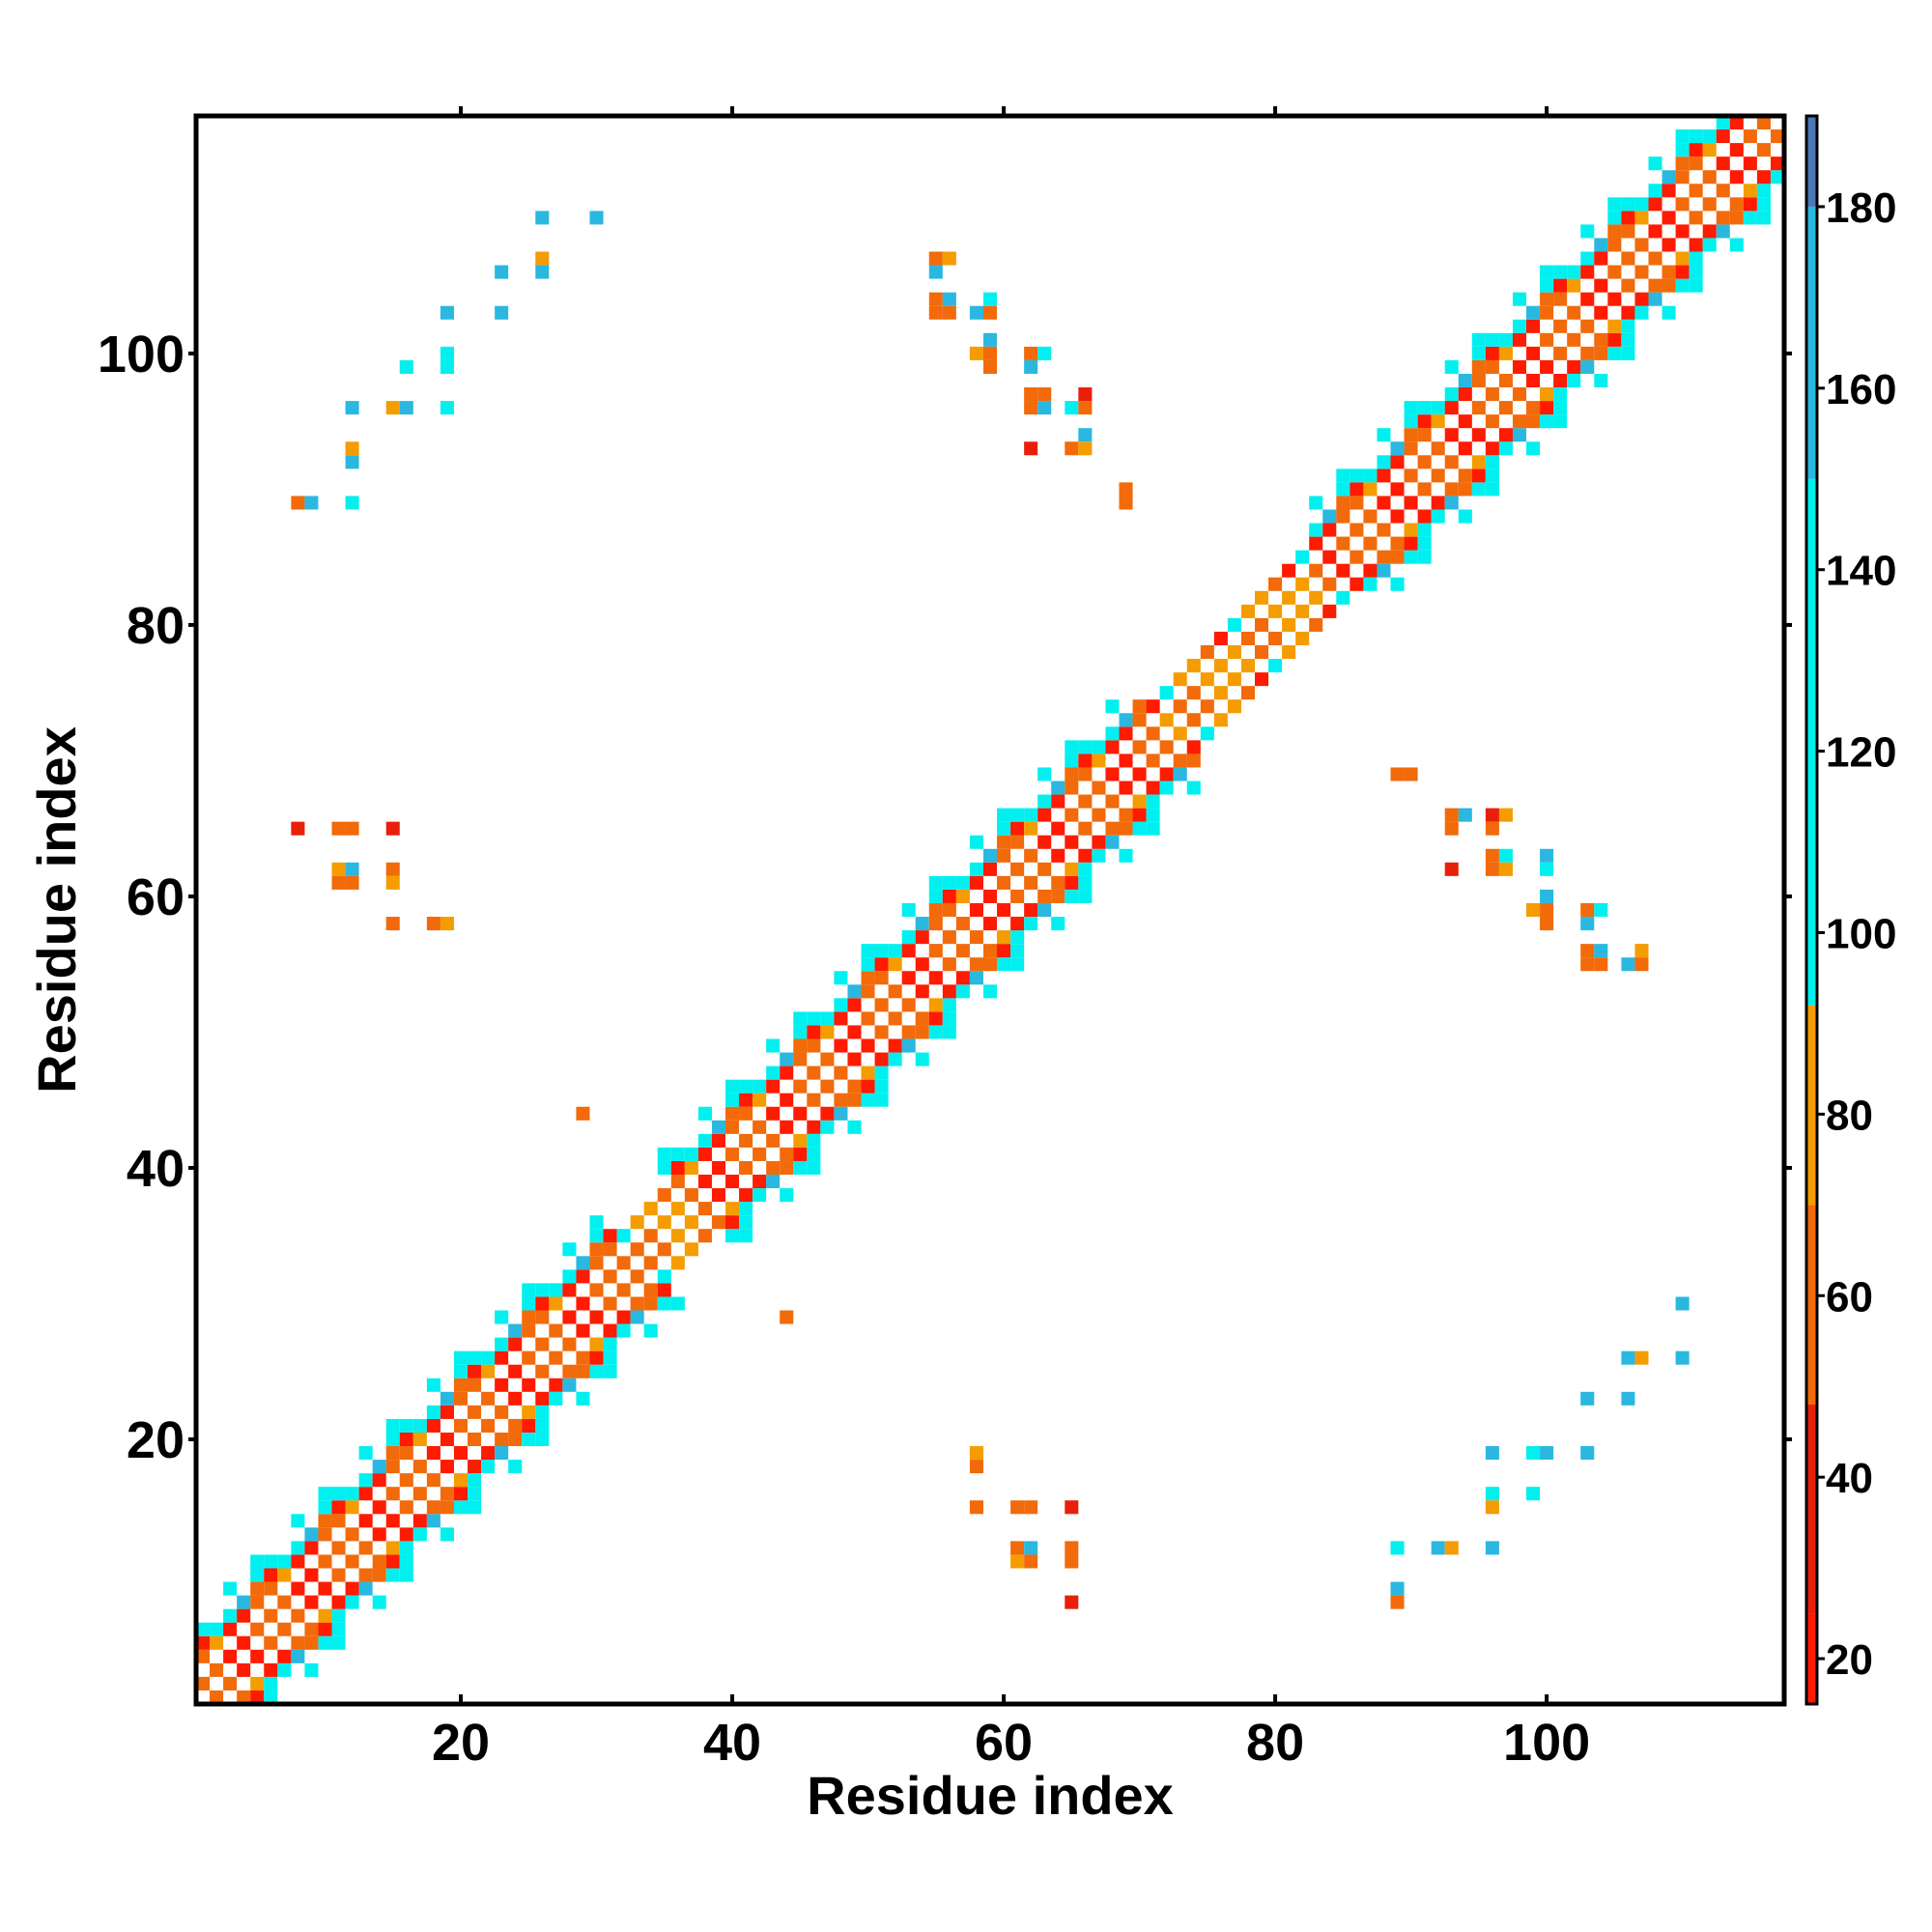 This screenshot has height=1932, width=1932. Describe the element at coordinates (1861, 208) in the screenshot. I see `colorbar-tick-label: 180` at that location.